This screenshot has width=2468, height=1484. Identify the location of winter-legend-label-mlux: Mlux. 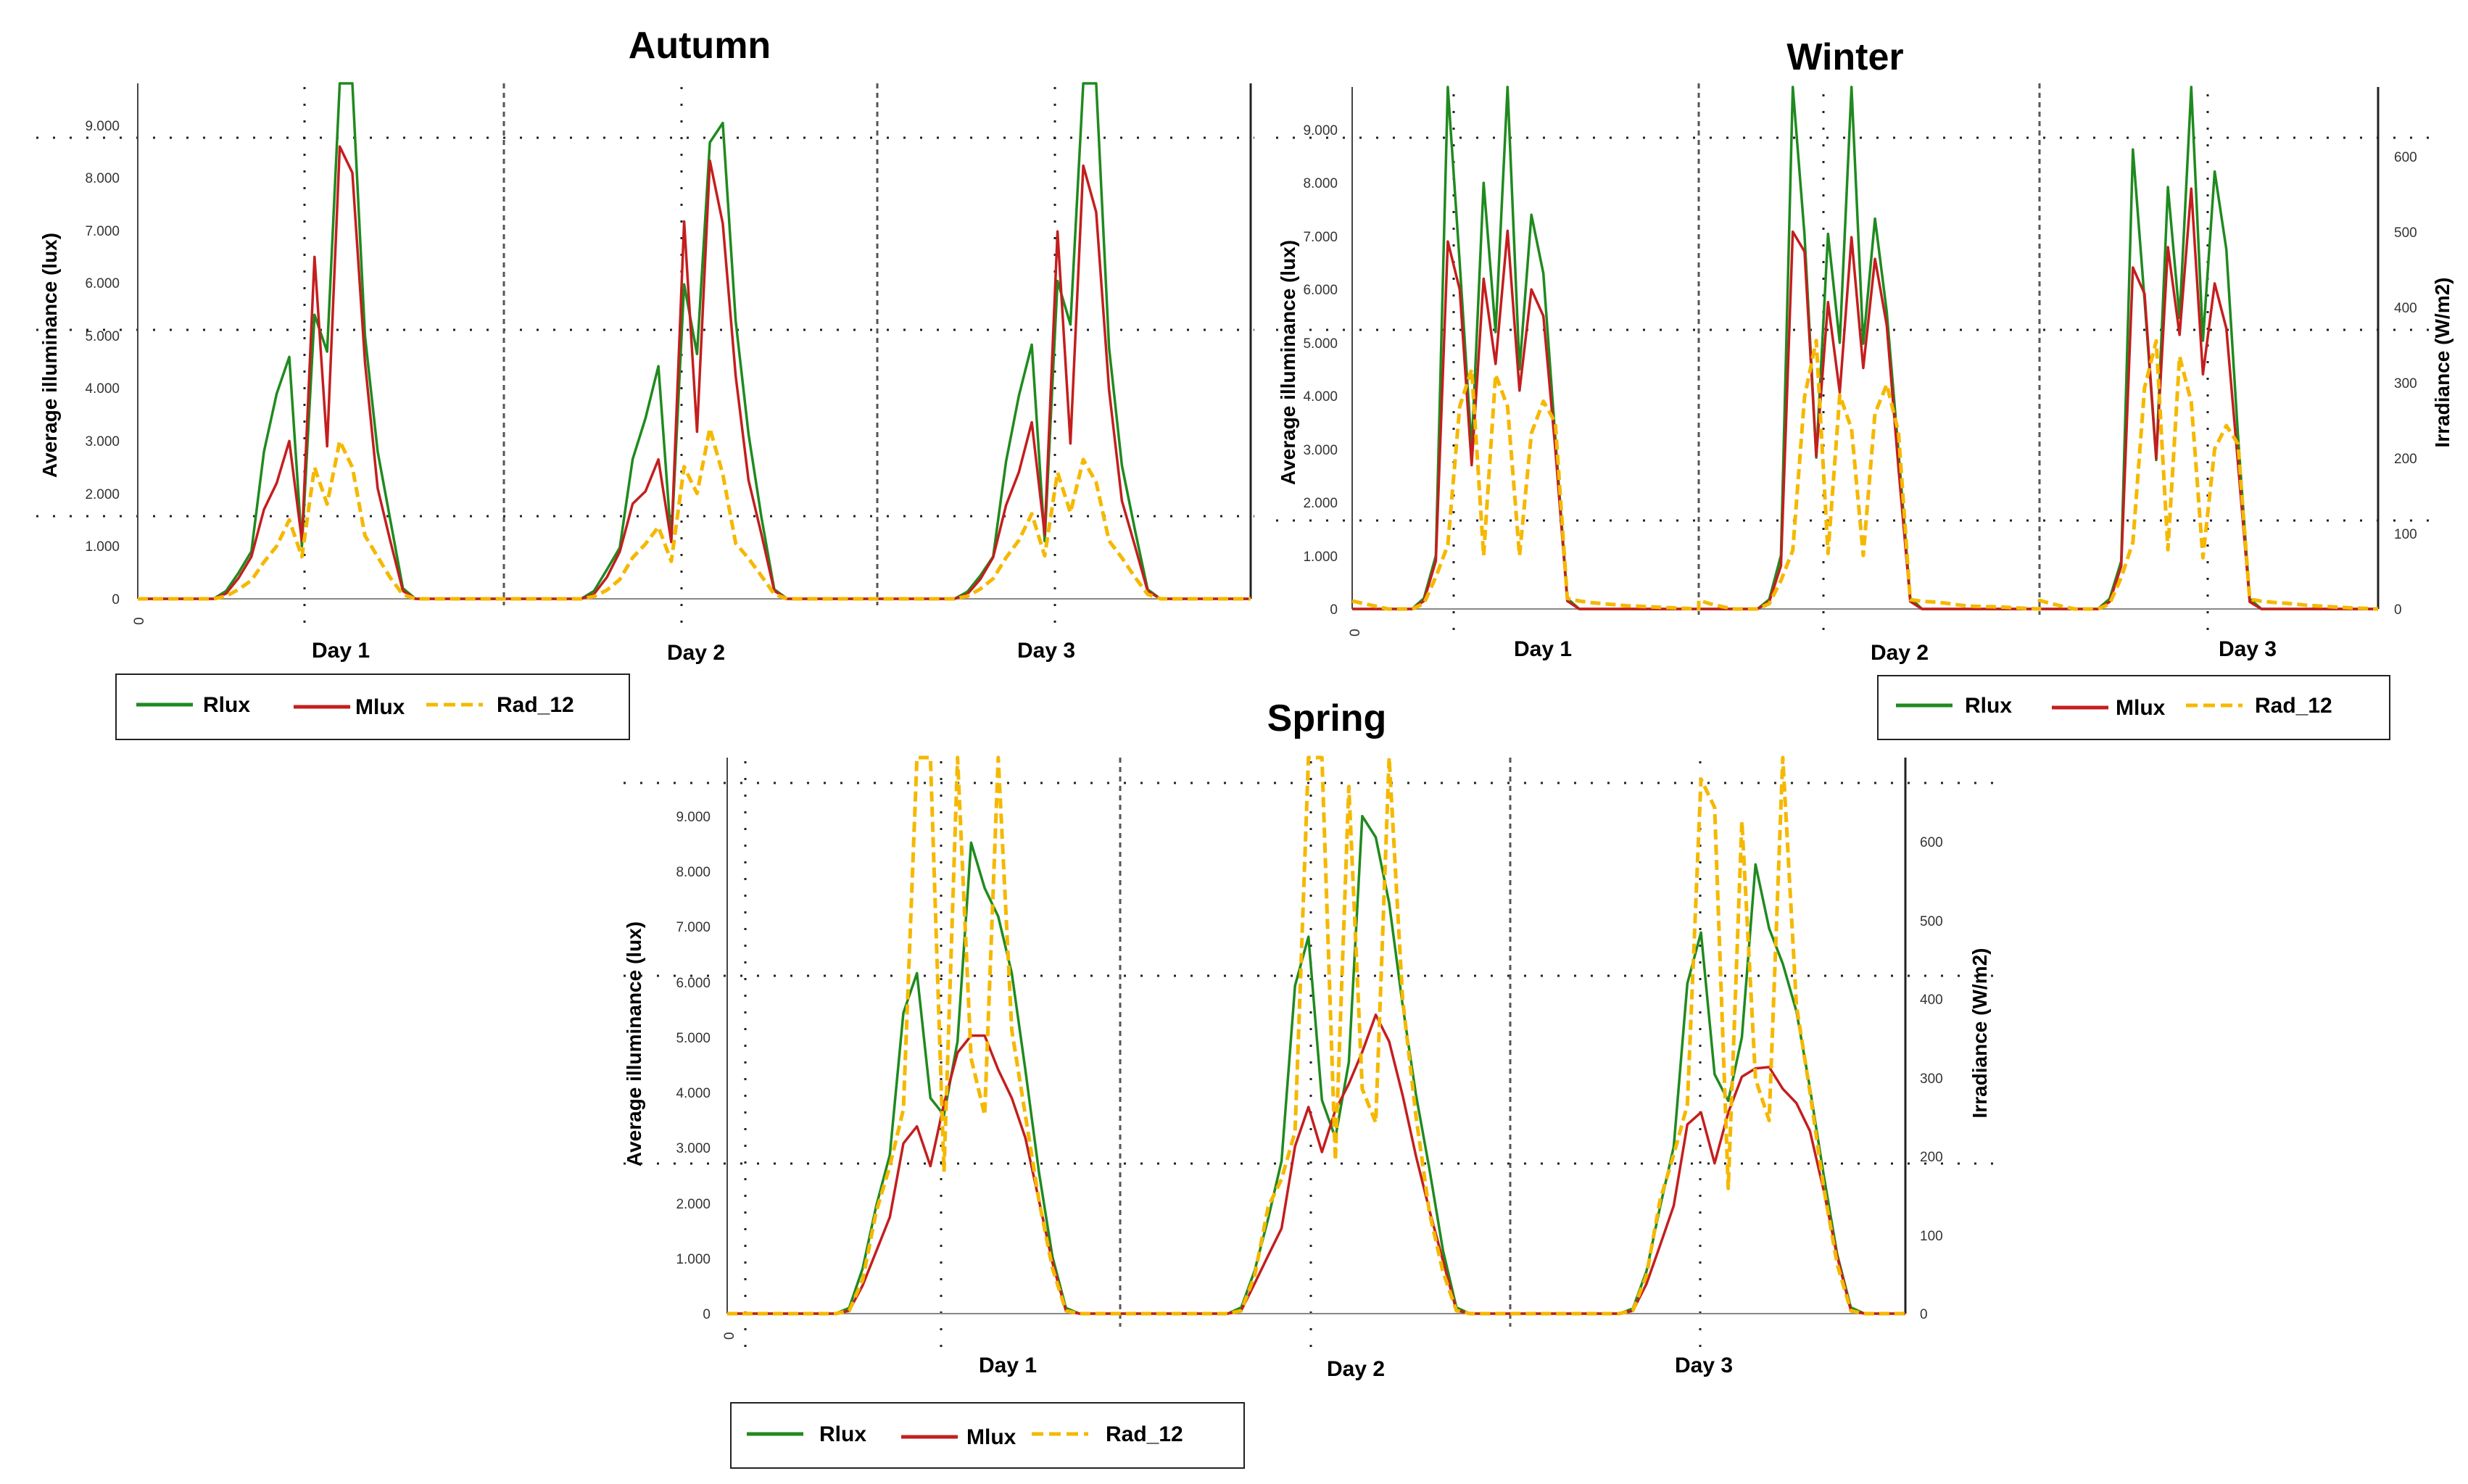
(2141, 708).